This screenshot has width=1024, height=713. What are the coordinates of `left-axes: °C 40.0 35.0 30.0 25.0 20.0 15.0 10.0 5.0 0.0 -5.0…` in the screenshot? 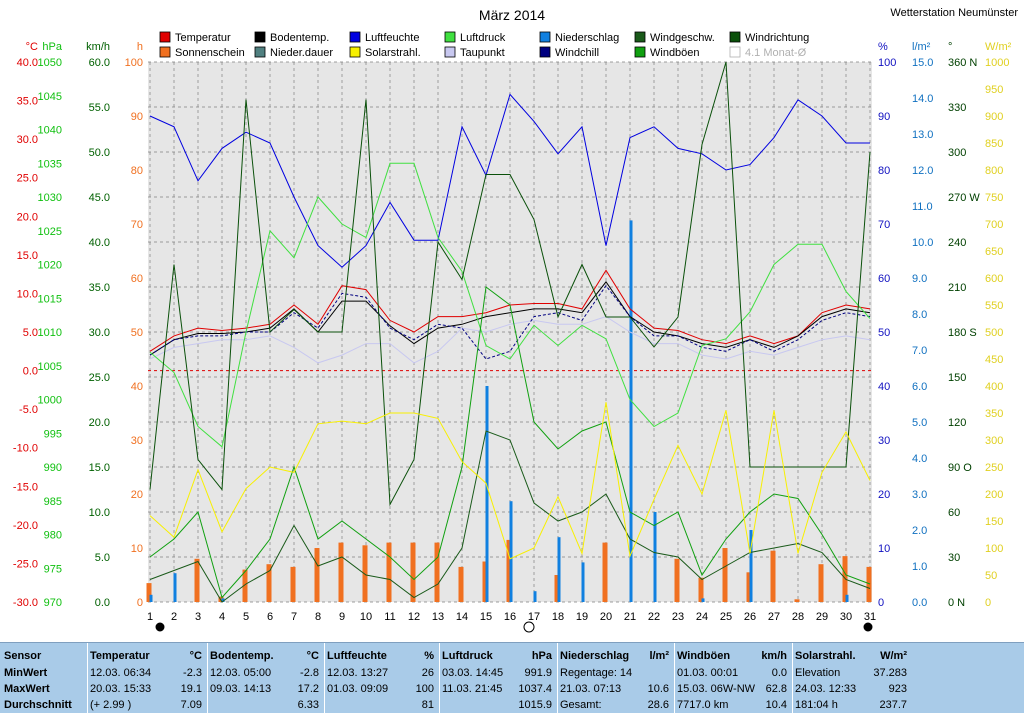 It's located at (78, 325).